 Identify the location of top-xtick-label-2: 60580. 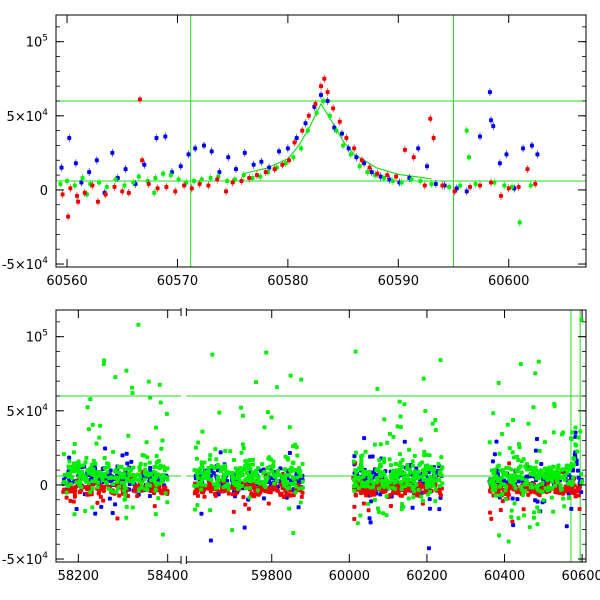
(287, 281).